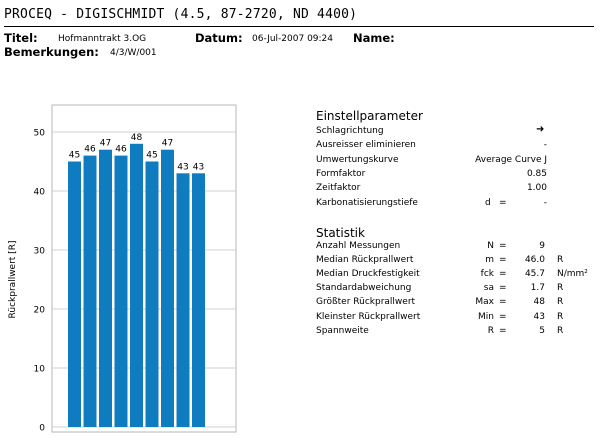 The height and width of the screenshot is (444, 600). Describe the element at coordinates (340, 233) in the screenshot. I see `statistics-heading: Statistik` at that location.